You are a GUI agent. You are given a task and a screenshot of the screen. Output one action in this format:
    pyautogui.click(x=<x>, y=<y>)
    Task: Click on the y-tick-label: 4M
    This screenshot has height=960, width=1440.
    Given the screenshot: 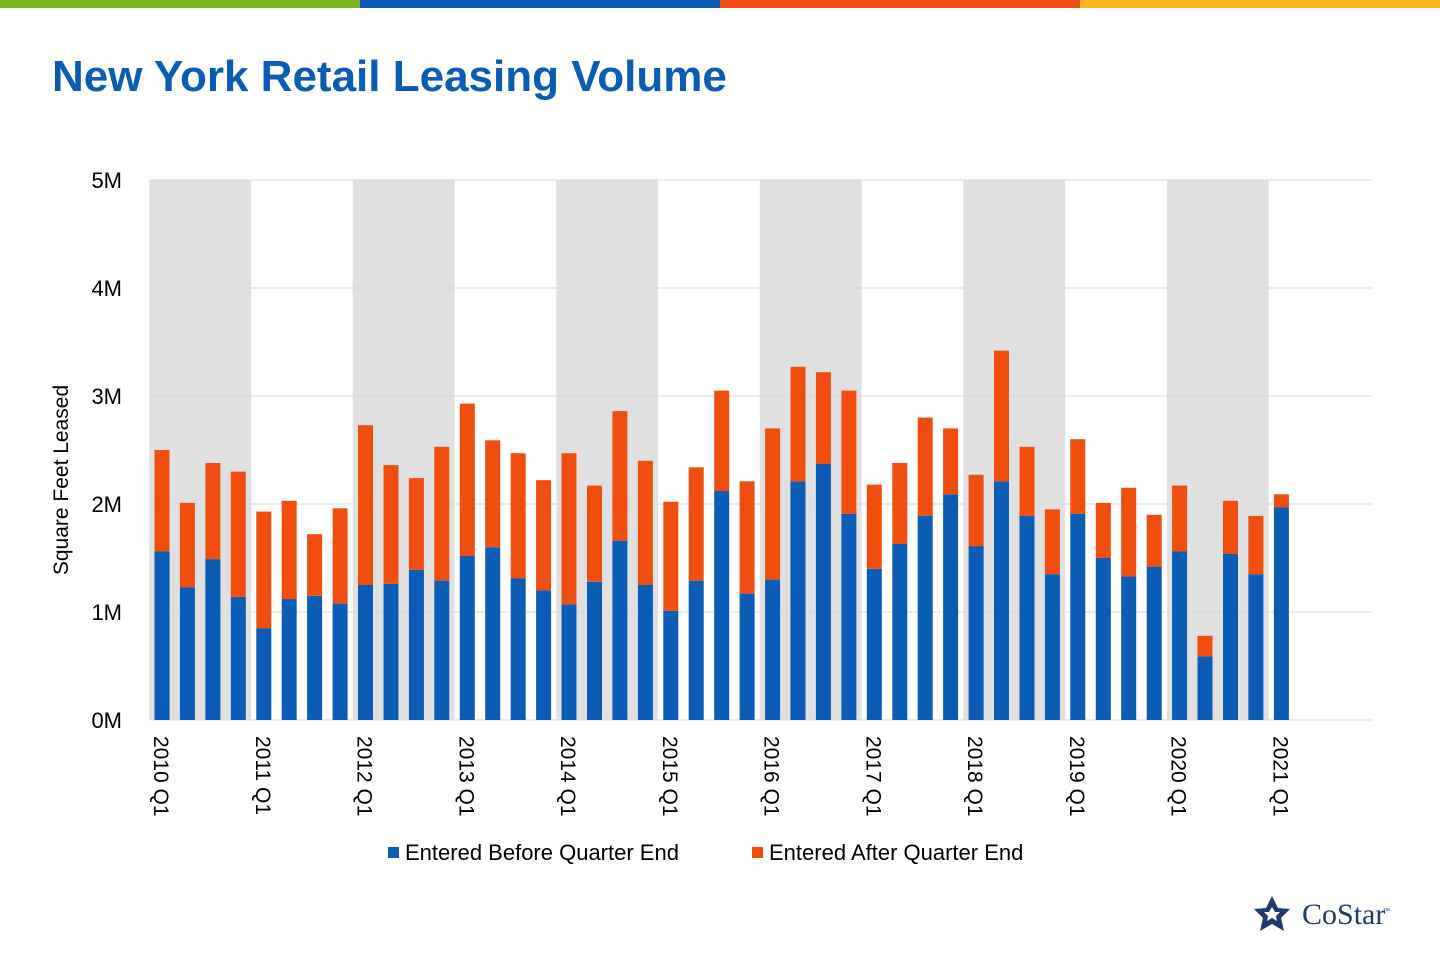 What is the action you would take?
    pyautogui.click(x=106, y=288)
    